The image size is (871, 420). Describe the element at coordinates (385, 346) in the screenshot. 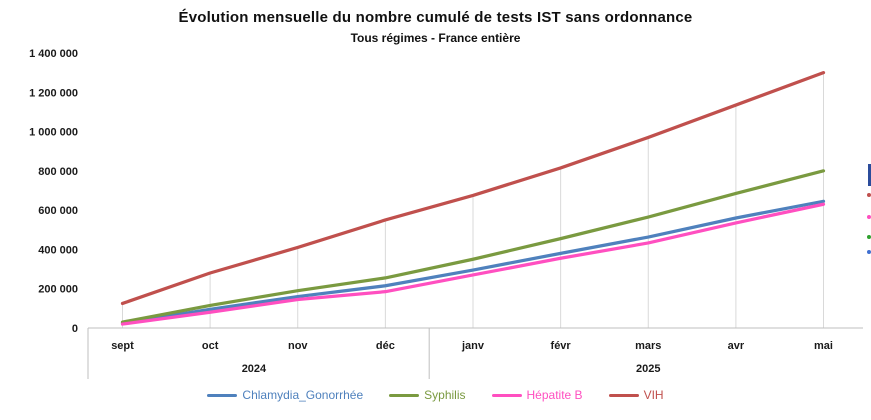

I see `x-tick-label: déc` at that location.